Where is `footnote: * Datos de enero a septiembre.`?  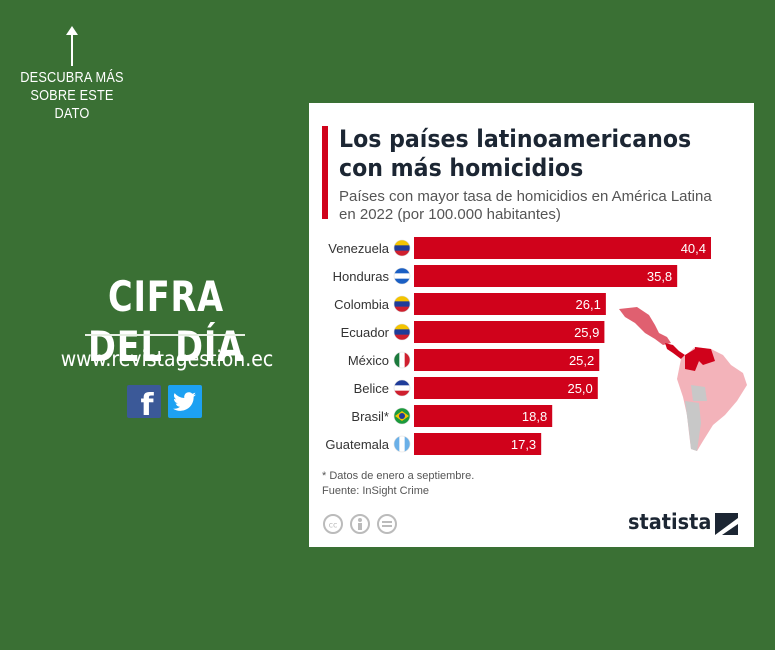
footnote: * Datos de enero a septiembre. is located at coordinates (398, 476).